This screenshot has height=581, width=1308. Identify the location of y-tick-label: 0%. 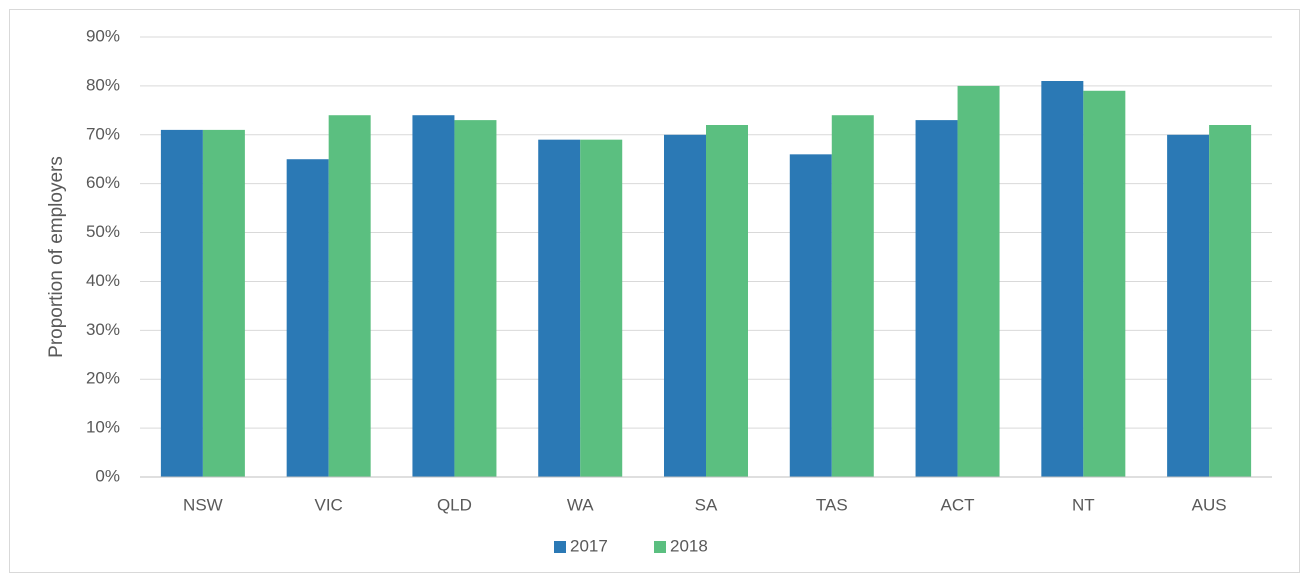
(107, 475).